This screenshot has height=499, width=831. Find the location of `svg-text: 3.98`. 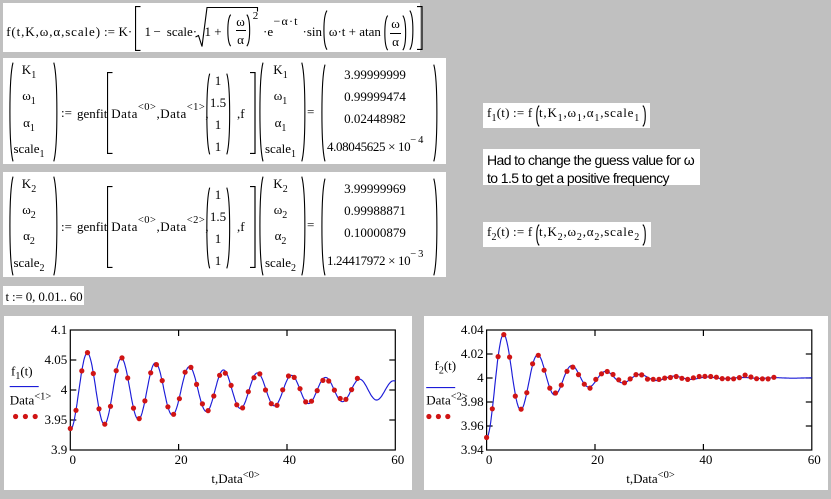

svg-text: 3.98 is located at coordinates (471, 401).